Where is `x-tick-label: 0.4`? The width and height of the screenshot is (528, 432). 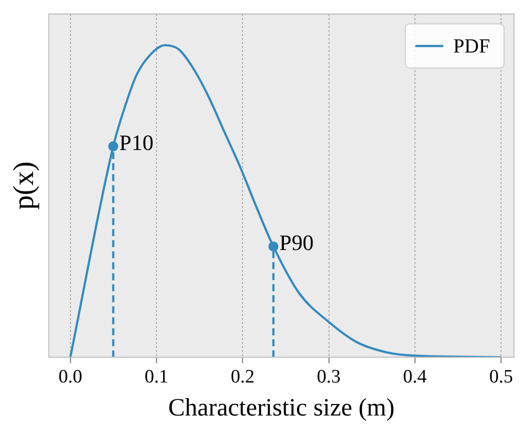
x-tick-label: 0.4 is located at coordinates (415, 377).